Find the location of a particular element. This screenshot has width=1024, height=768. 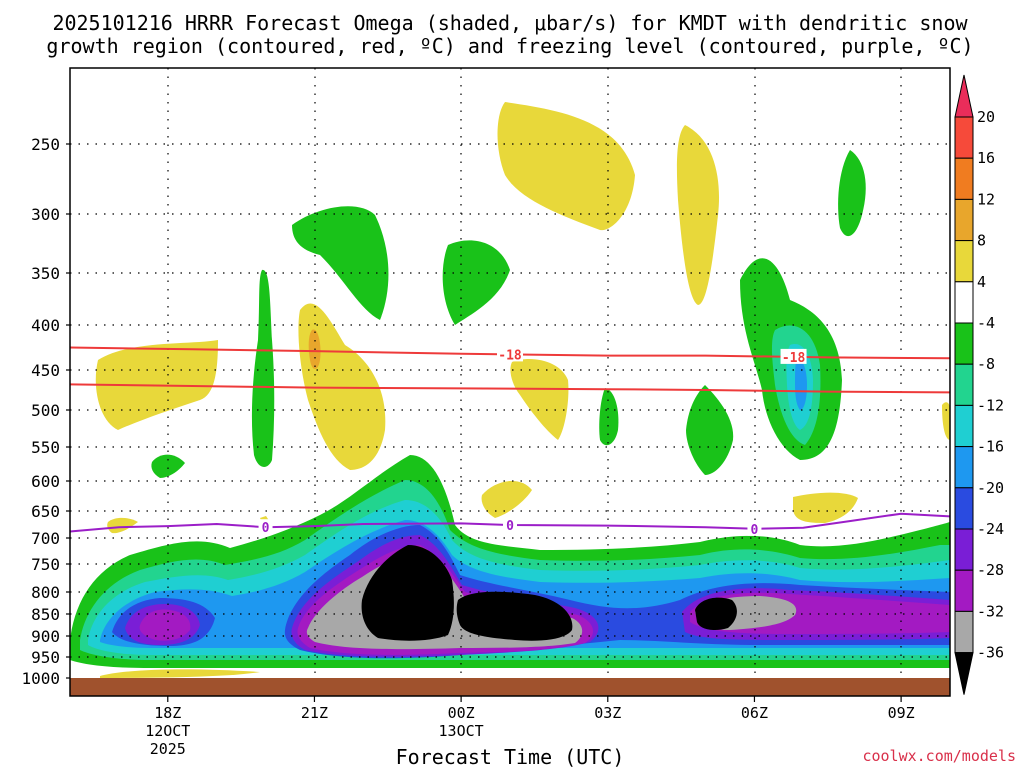

colorbar-label: 16 is located at coordinates (986, 158).